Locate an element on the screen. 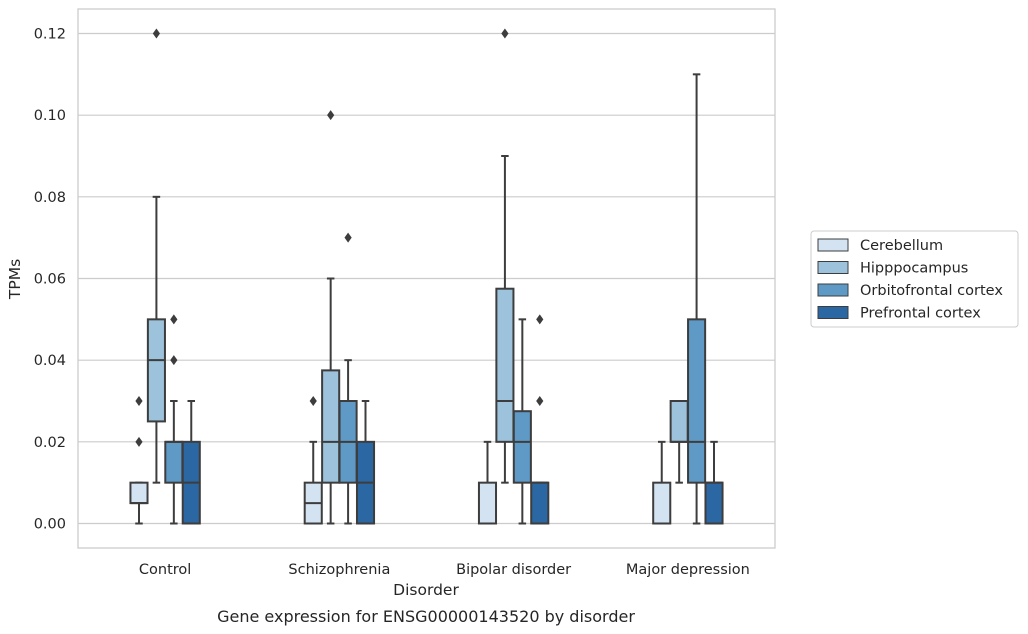 This screenshot has height=634, width=1028. legend-label: Hipppocampus is located at coordinates (914, 269).